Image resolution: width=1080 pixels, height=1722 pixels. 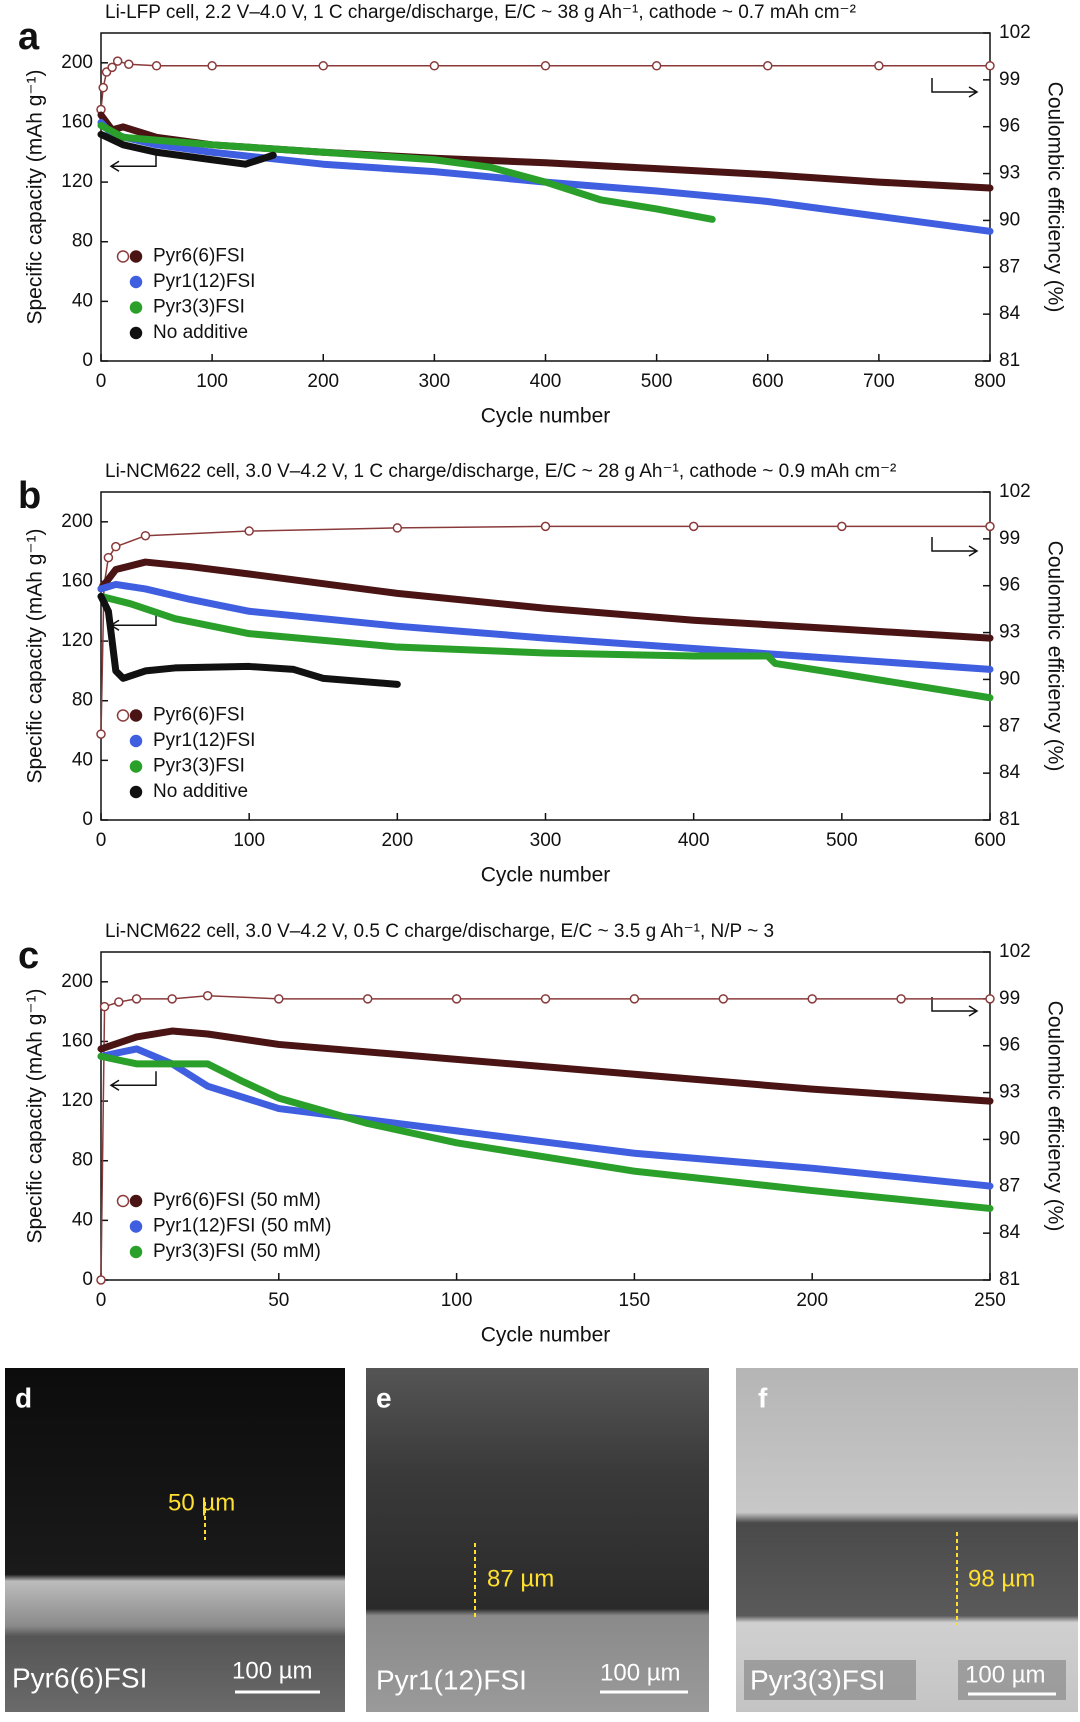 What do you see at coordinates (435, 381) in the screenshot?
I see `x-tick-label: 300` at bounding box center [435, 381].